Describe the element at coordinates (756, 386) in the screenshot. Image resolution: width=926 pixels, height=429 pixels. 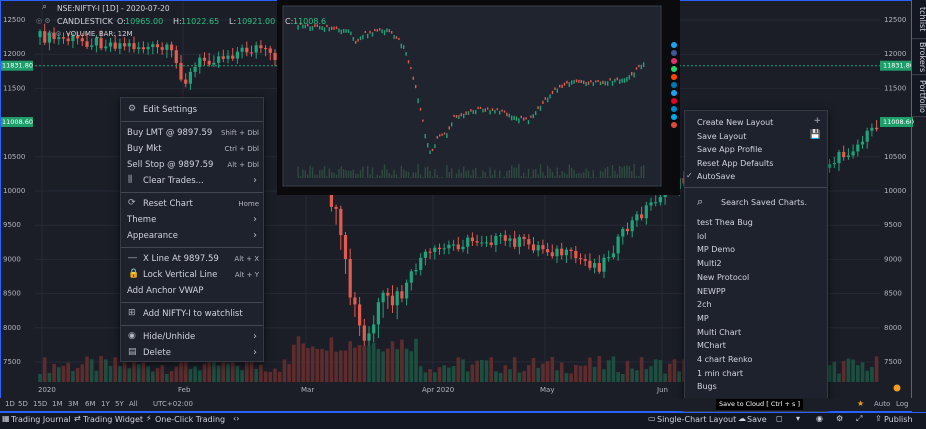
I see `saved-layout: Bugs` at that location.